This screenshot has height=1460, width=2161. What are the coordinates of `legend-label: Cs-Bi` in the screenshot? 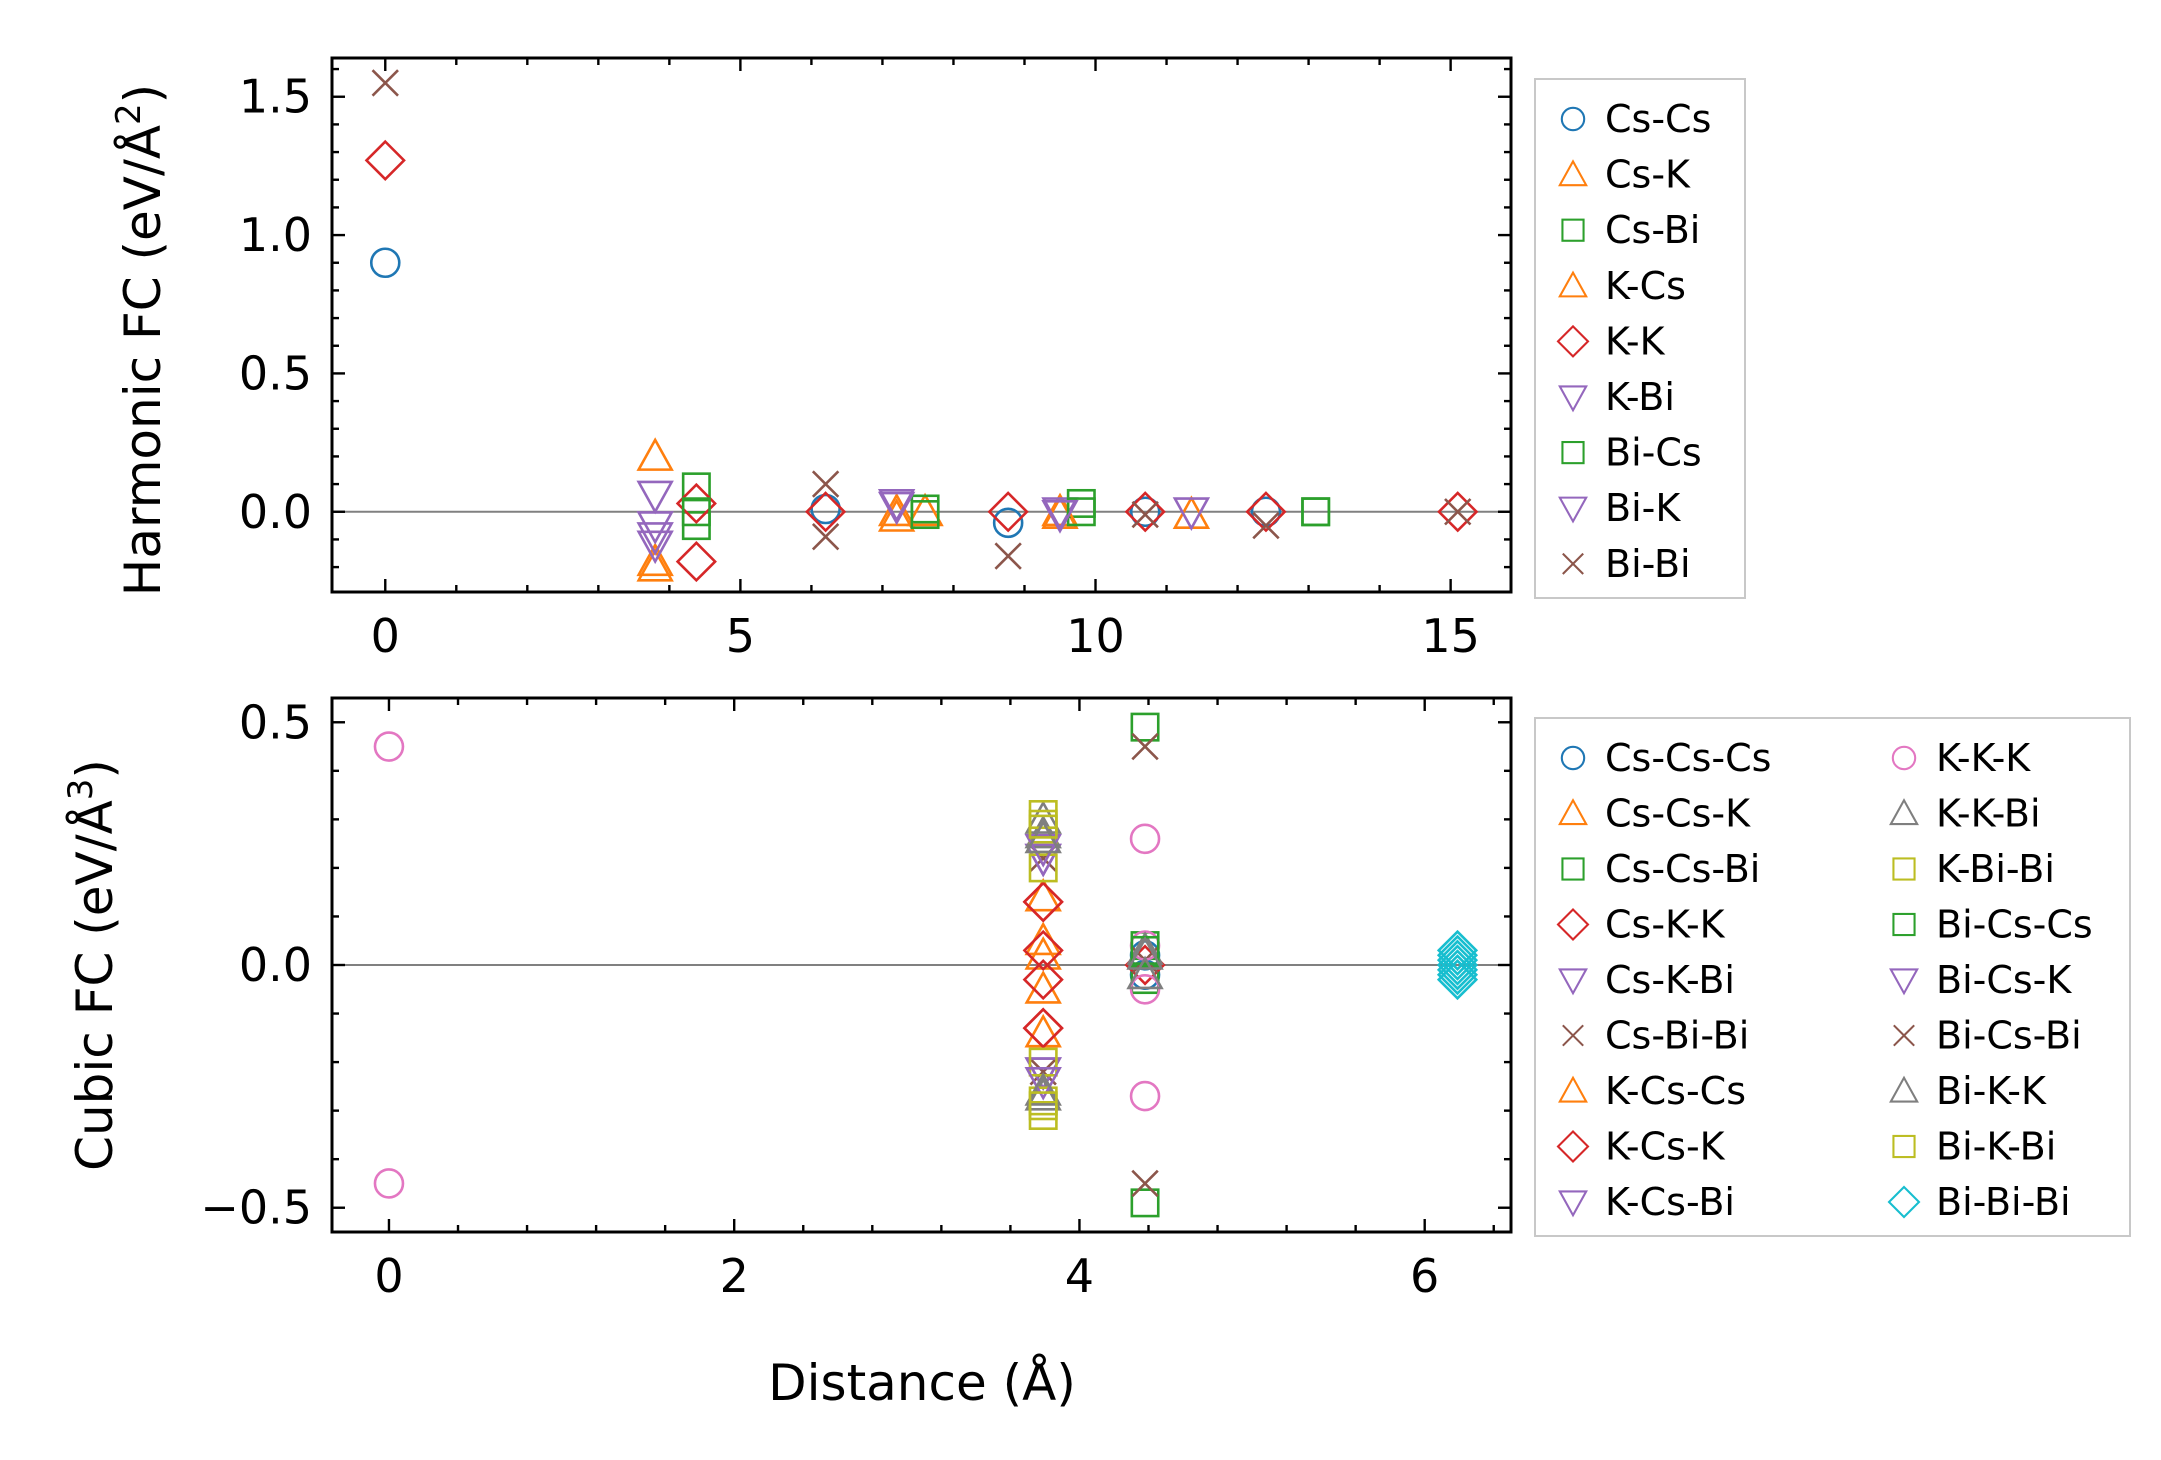 It's located at (1652, 230).